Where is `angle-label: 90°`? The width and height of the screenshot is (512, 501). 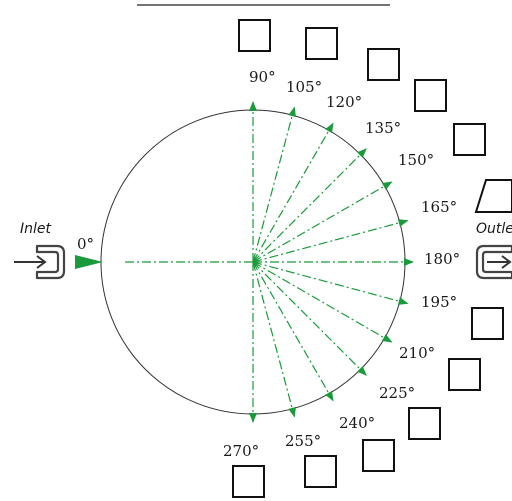
angle-label: 90° is located at coordinates (262, 77).